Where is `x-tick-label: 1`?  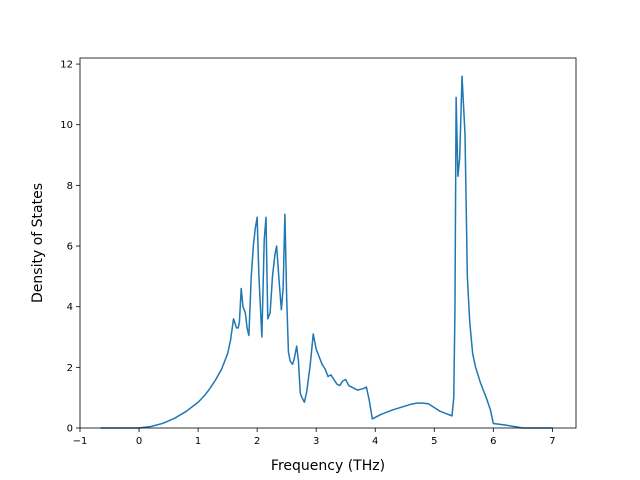 x-tick-label: 1 is located at coordinates (198, 441).